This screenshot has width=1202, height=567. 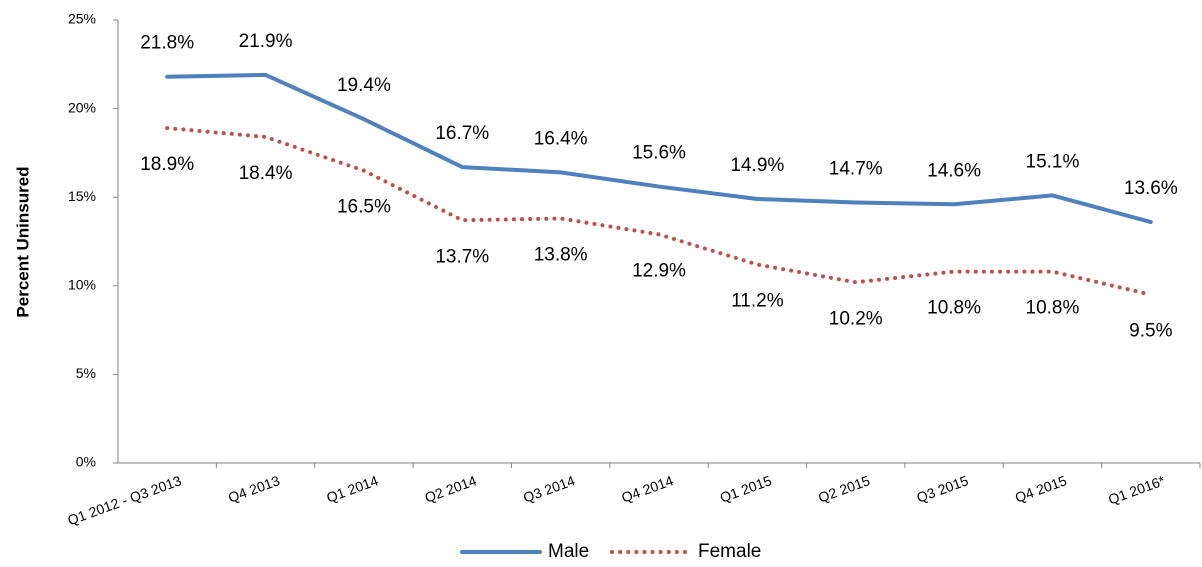 What do you see at coordinates (254, 488) in the screenshot?
I see `x-tick-label: Q4 2013` at bounding box center [254, 488].